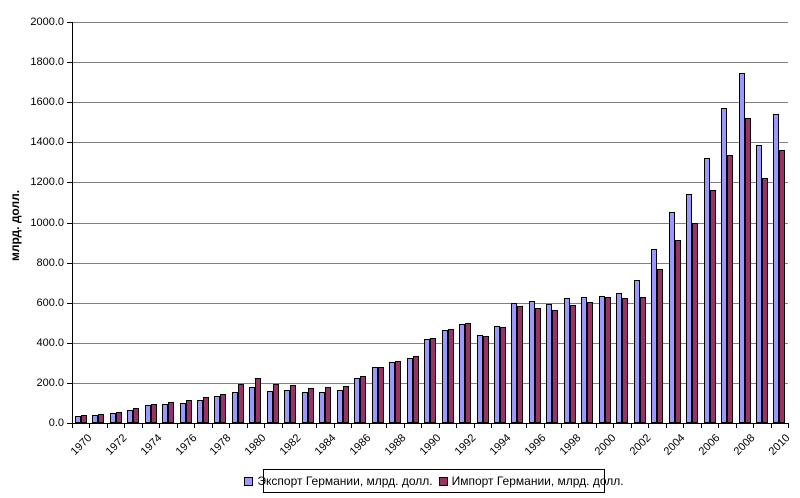 Image resolution: width=800 pixels, height=498 pixels. Describe the element at coordinates (745, 445) in the screenshot. I see `x-tick-label-2008: 2008` at that location.